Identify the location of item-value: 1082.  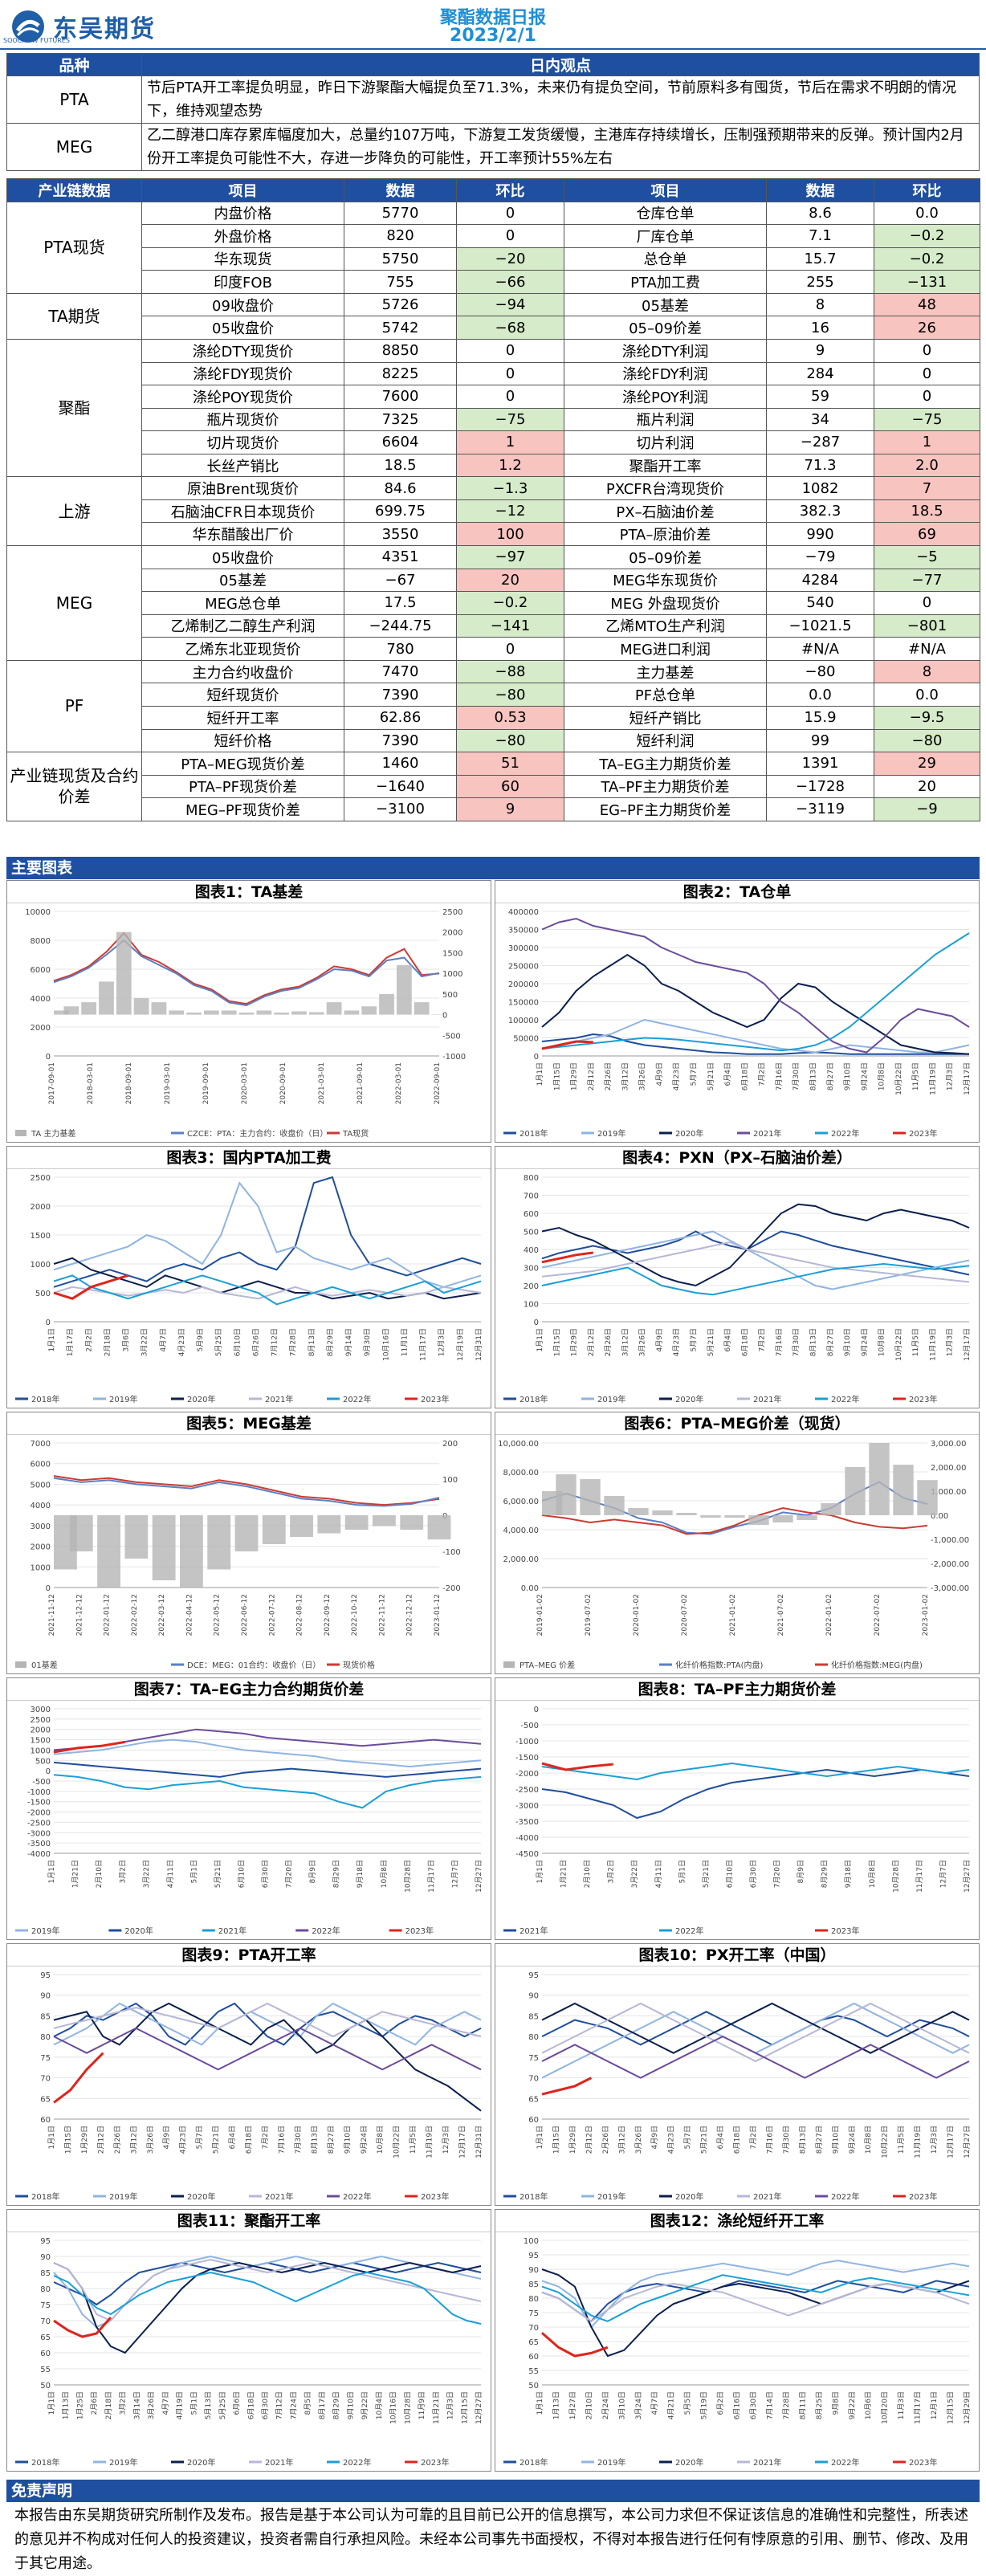
(820, 488).